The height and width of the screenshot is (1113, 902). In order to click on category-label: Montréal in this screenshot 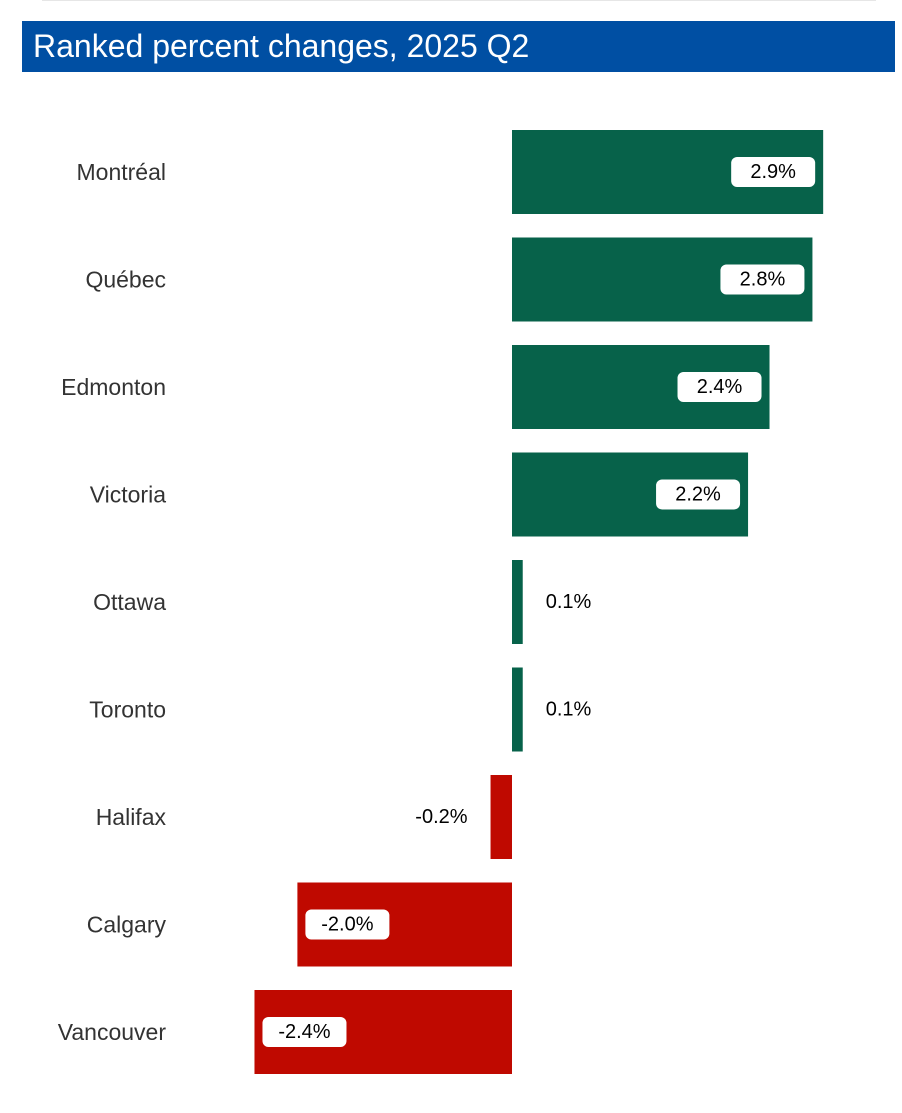, I will do `click(121, 172)`.